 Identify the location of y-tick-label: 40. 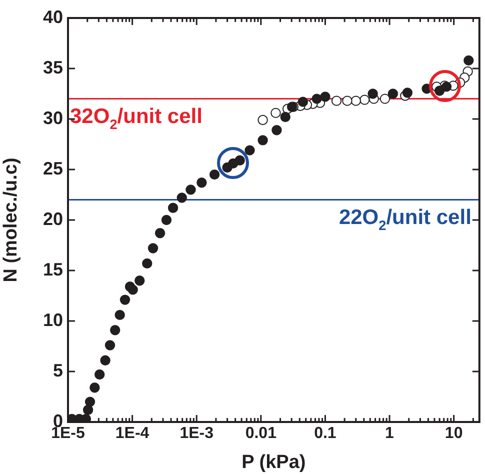
(52, 16).